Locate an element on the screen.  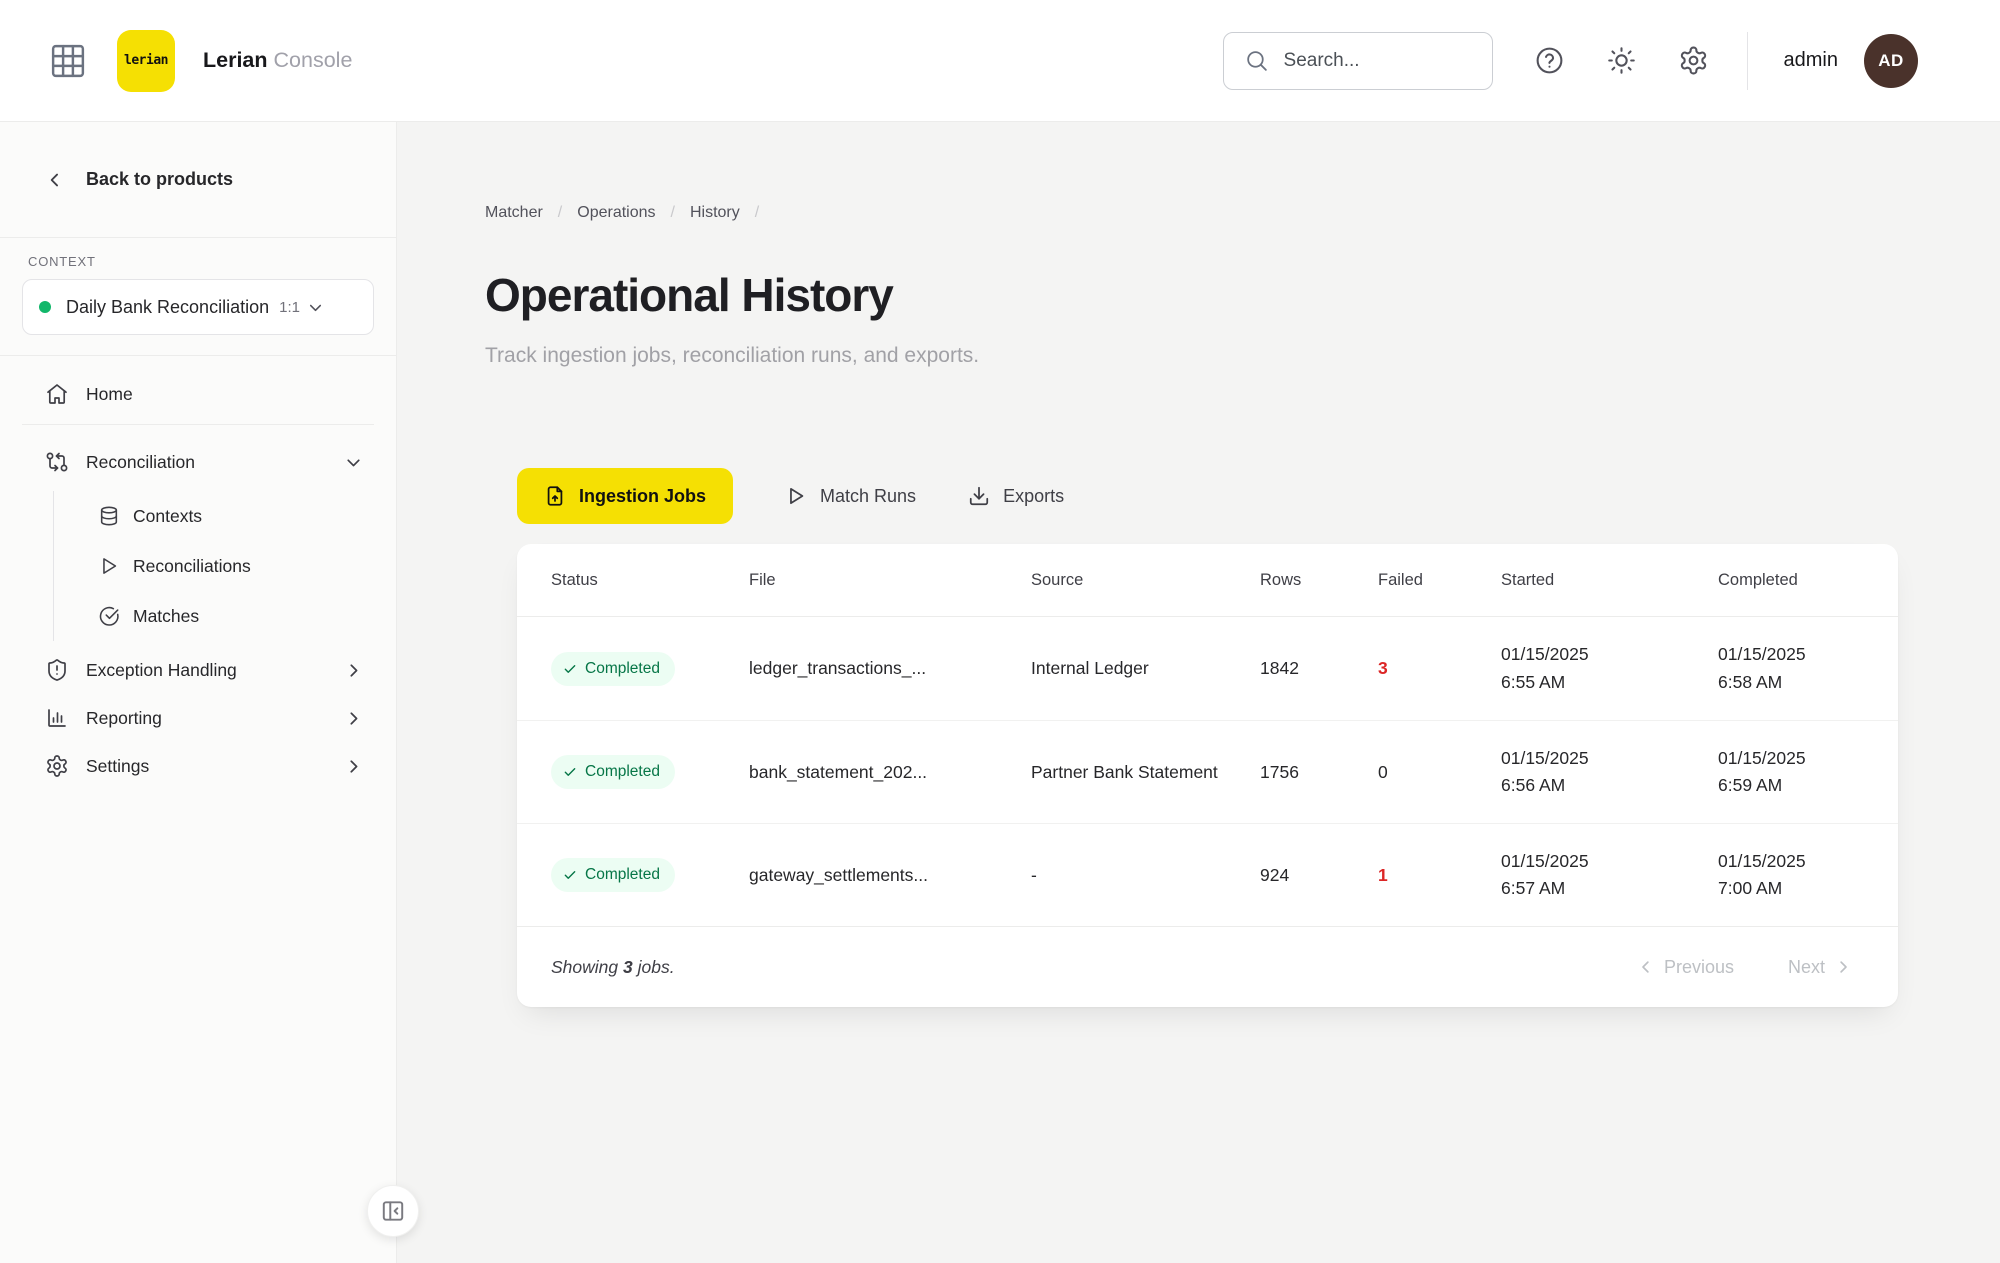
gear-icon is located at coordinates (57, 766).